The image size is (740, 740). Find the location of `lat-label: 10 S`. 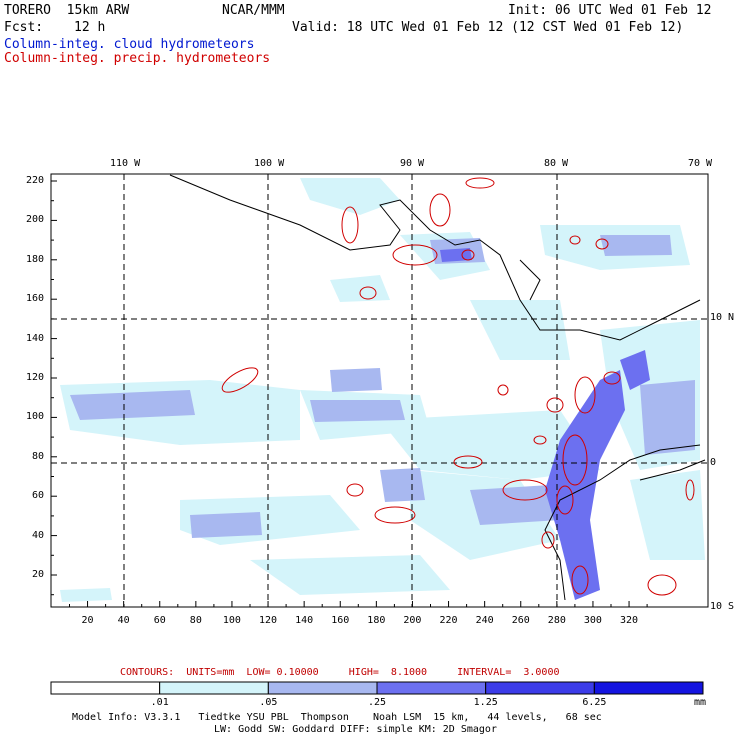

lat-label: 10 S is located at coordinates (722, 606).